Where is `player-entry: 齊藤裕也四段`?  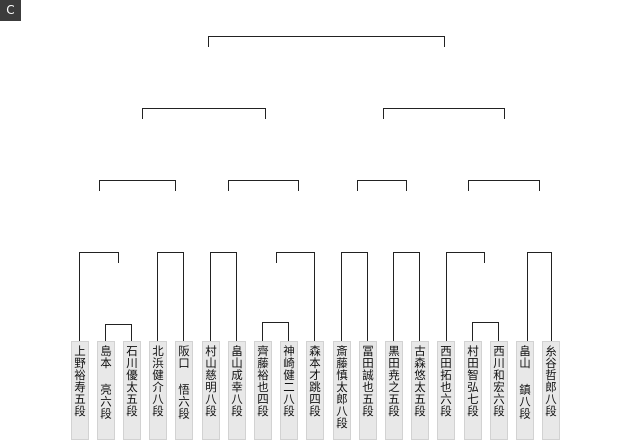
player-entry: 齊藤裕也四段 is located at coordinates (263, 390).